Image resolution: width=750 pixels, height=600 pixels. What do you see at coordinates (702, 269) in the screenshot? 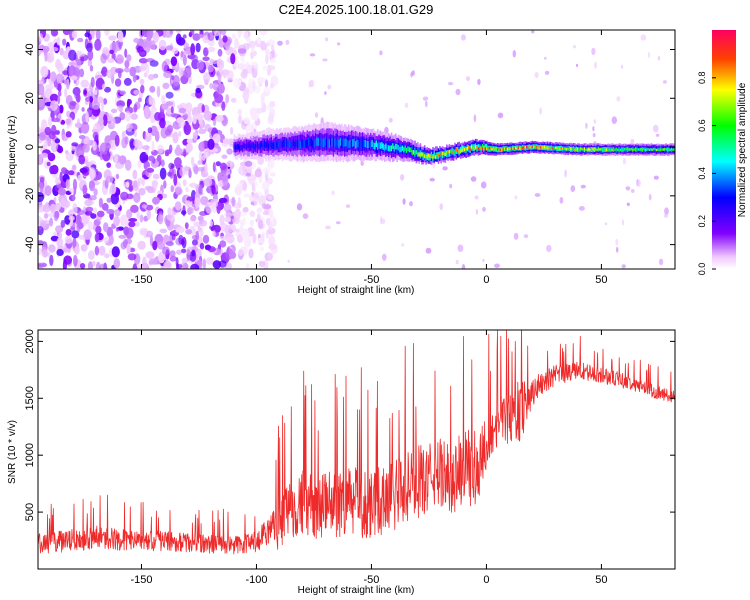
I see `colorbar-tick-label: 0.0` at bounding box center [702, 269].